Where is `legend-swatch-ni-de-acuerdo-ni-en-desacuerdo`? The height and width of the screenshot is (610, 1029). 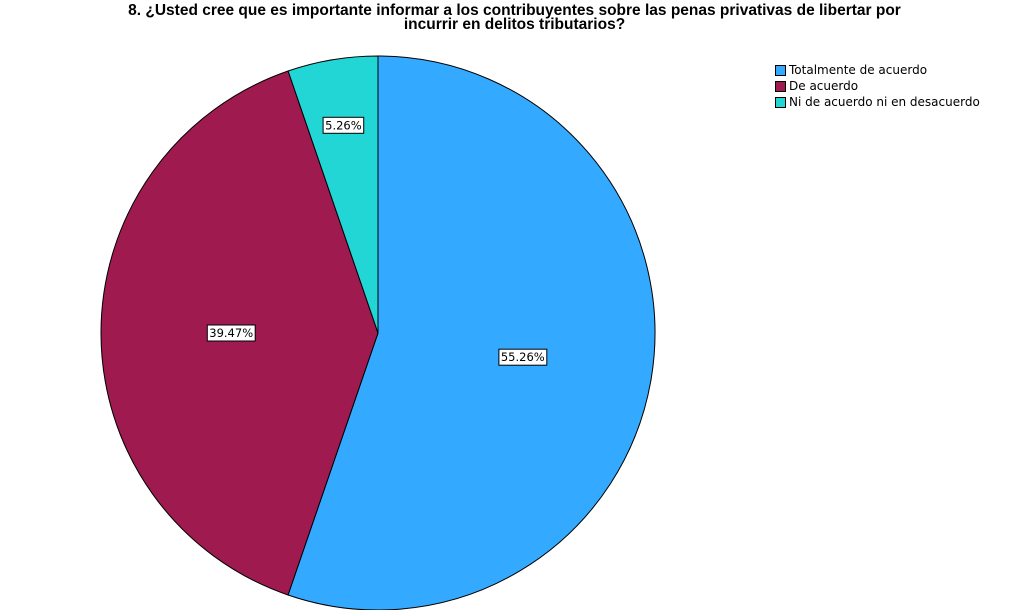 legend-swatch-ni-de-acuerdo-ni-en-desacuerdo is located at coordinates (780, 102).